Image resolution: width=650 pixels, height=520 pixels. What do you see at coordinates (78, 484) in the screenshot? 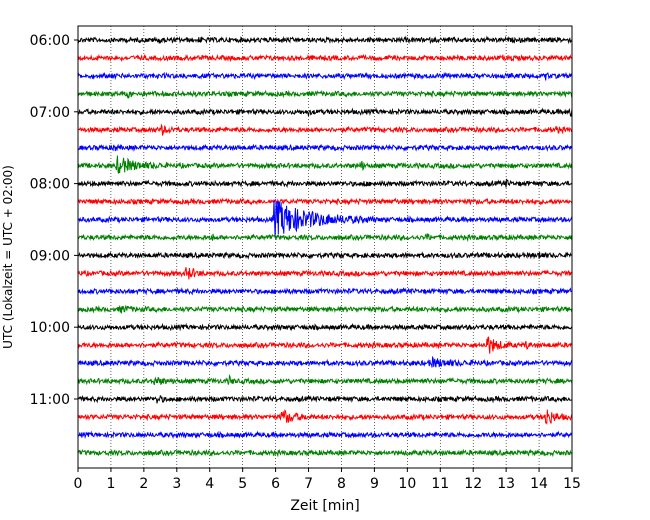
I see `x-tick-label: 0` at bounding box center [78, 484].